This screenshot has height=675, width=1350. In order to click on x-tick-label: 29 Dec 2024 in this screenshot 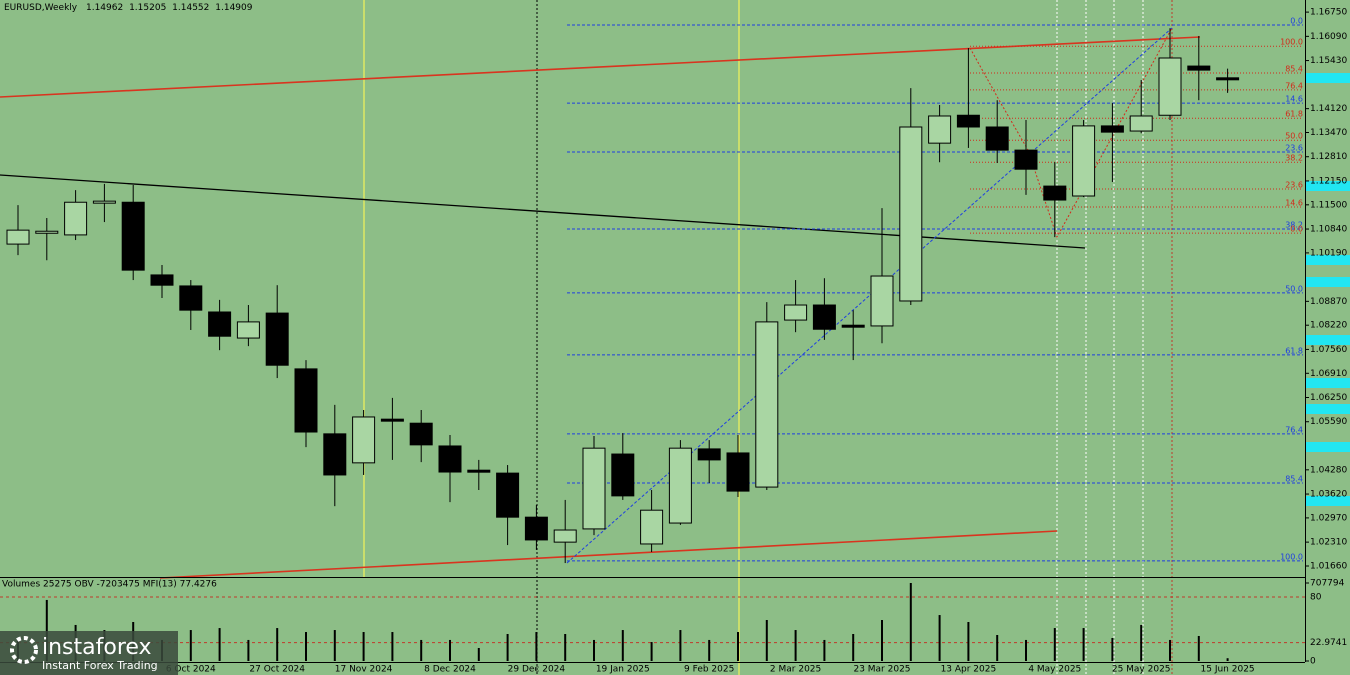, I will do `click(537, 670)`.